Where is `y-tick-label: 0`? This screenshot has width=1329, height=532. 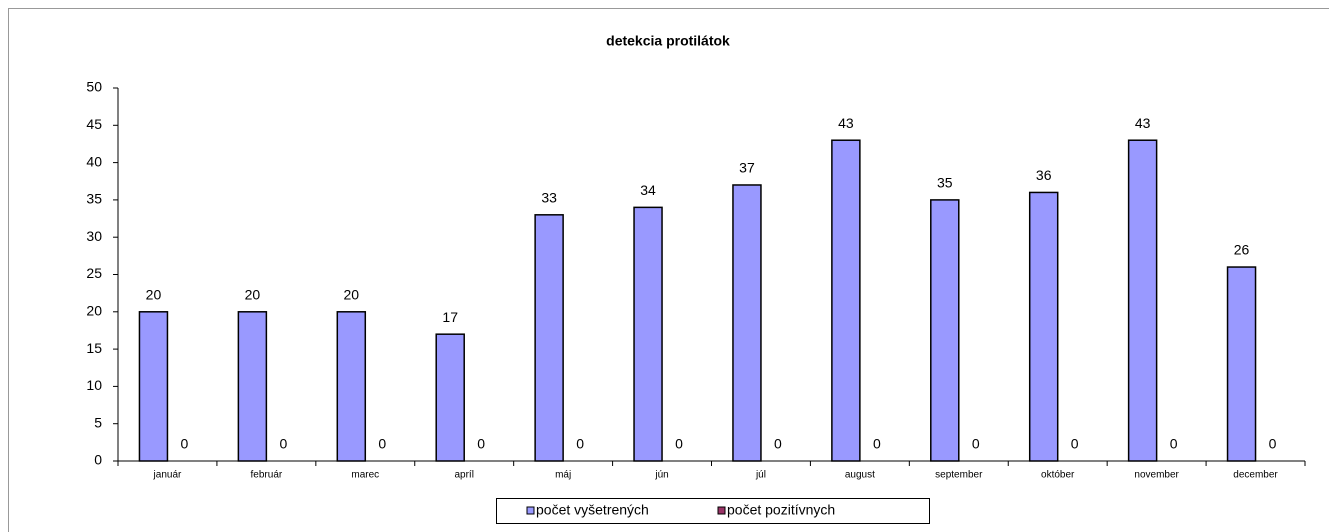
y-tick-label: 0 is located at coordinates (98, 460).